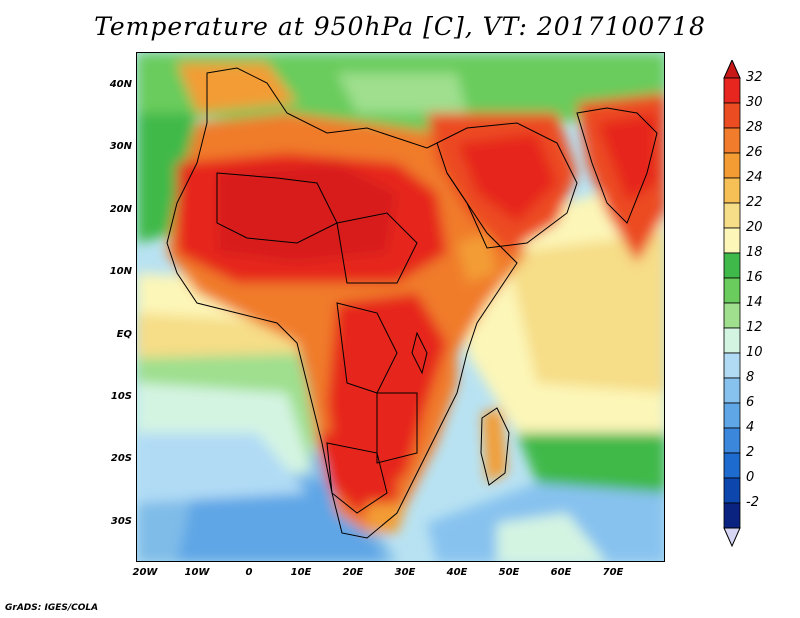 The image size is (800, 618). What do you see at coordinates (754, 77) in the screenshot?
I see `colorbar-tick-label: 32` at bounding box center [754, 77].